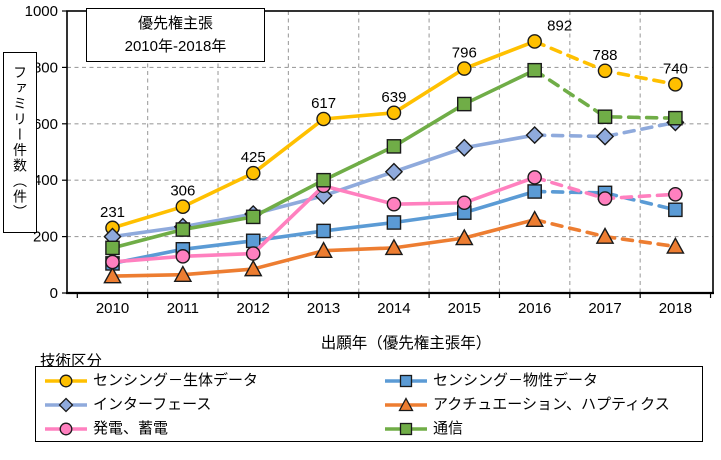 The width and height of the screenshot is (721, 460). Describe the element at coordinates (214, 429) in the screenshot. I see `legend-item-4: 発電、蓄電` at that location.